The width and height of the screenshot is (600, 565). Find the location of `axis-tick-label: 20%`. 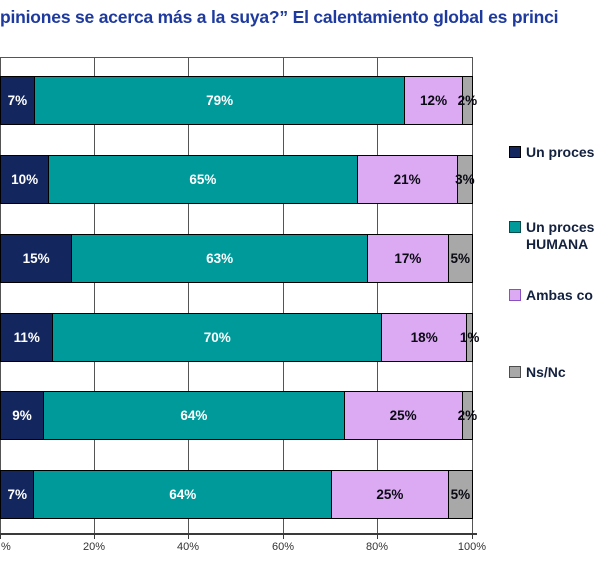

axis-tick-label: 20% is located at coordinates (94, 547).